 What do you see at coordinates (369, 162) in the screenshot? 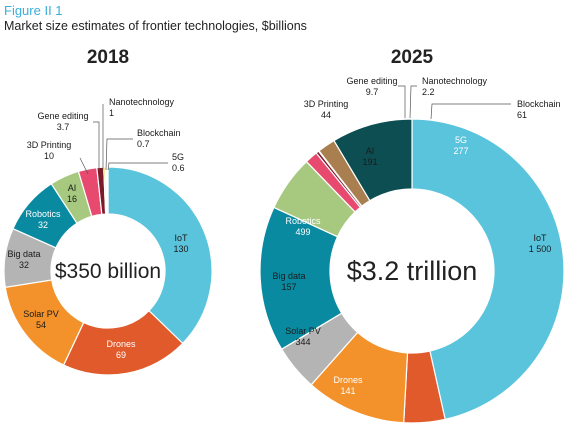
I see `slice-value-ai: 191` at bounding box center [369, 162].